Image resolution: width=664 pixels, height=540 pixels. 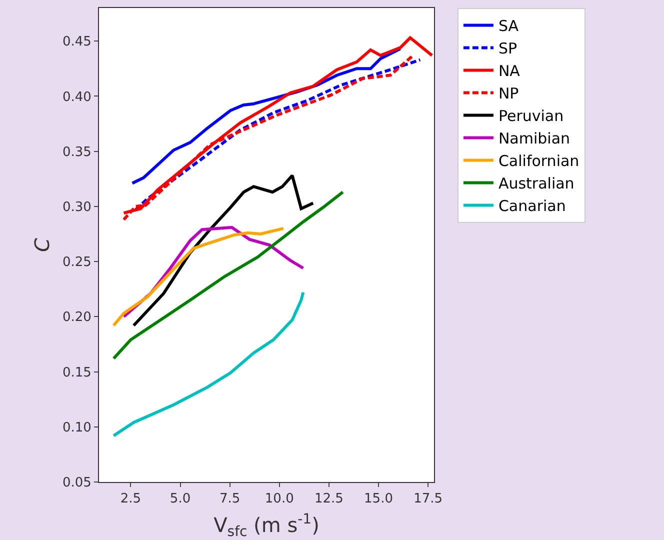 I want to click on y-tick-label: 0.20, so click(x=77, y=318).